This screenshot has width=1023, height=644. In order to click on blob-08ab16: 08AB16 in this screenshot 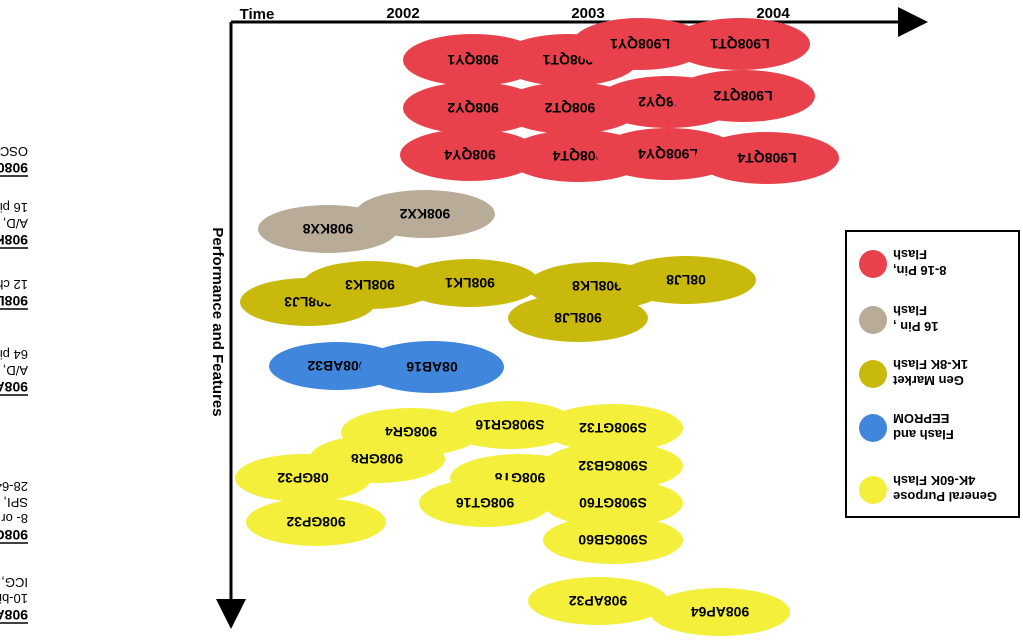, I will do `click(432, 367)`.